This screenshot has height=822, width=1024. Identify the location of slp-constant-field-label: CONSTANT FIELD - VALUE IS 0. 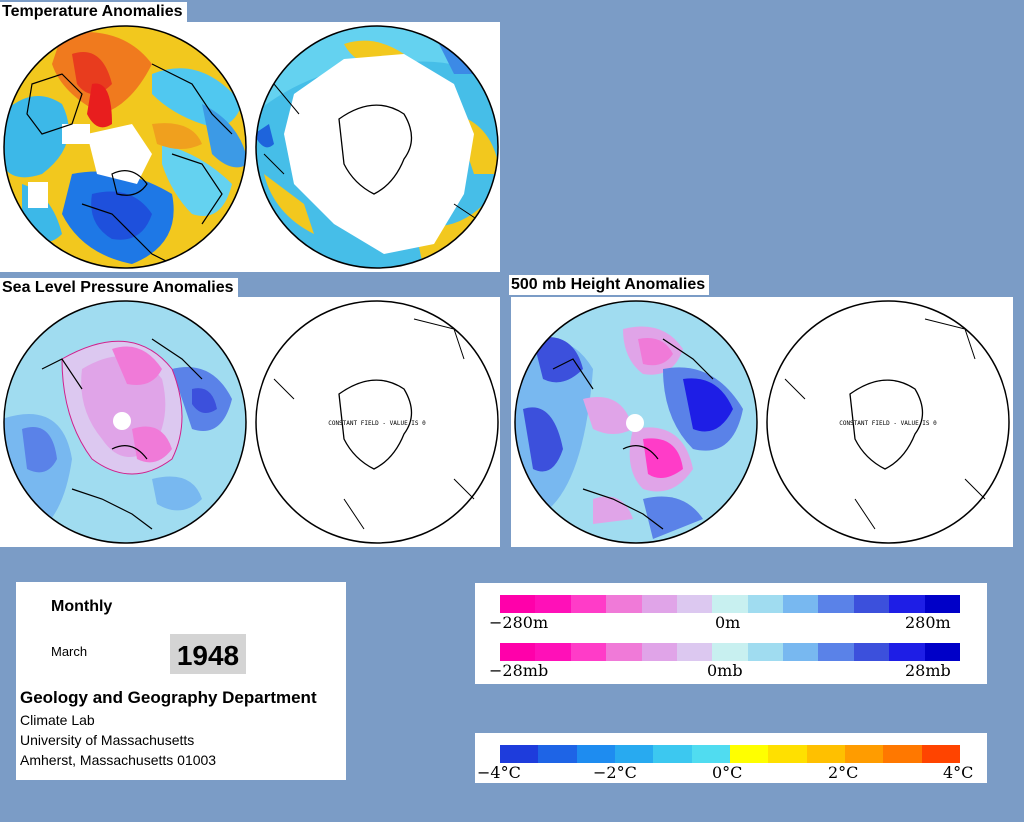
(377, 423).